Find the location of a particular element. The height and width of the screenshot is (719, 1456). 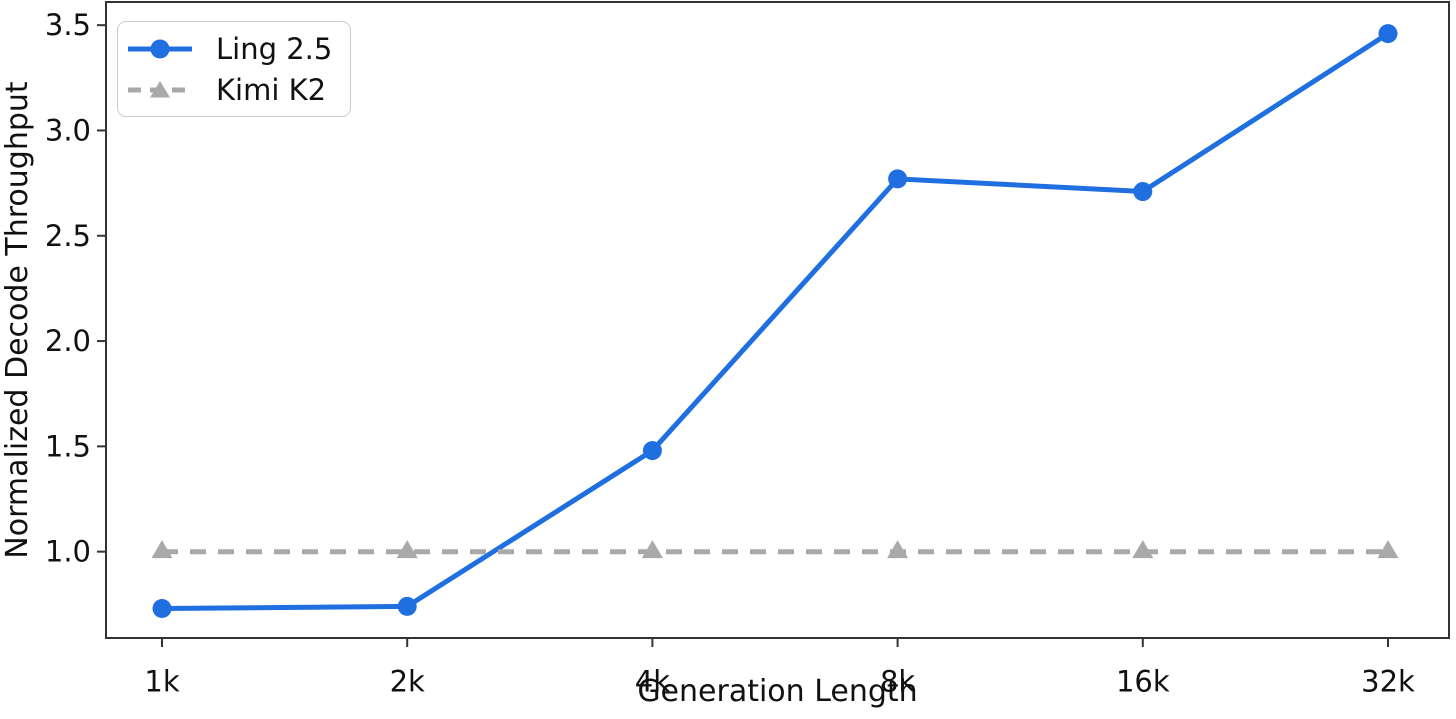

legend-item-ling-2-5: Ling 2.5 is located at coordinates (238, 49).